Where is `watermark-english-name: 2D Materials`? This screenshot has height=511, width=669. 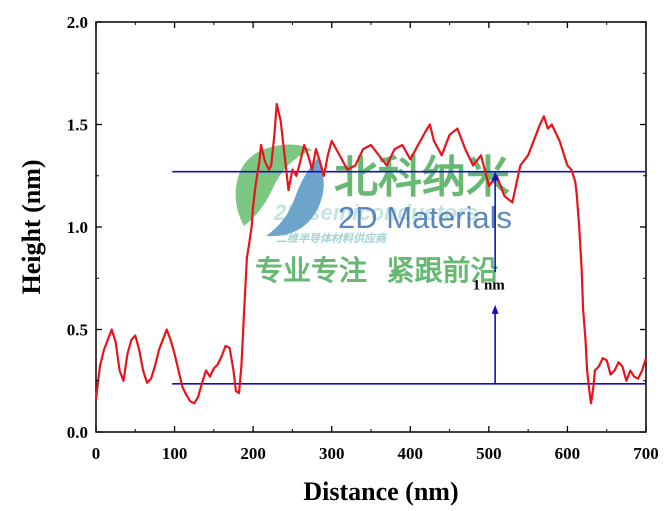 watermark-english-name: 2D Materials is located at coordinates (425, 217).